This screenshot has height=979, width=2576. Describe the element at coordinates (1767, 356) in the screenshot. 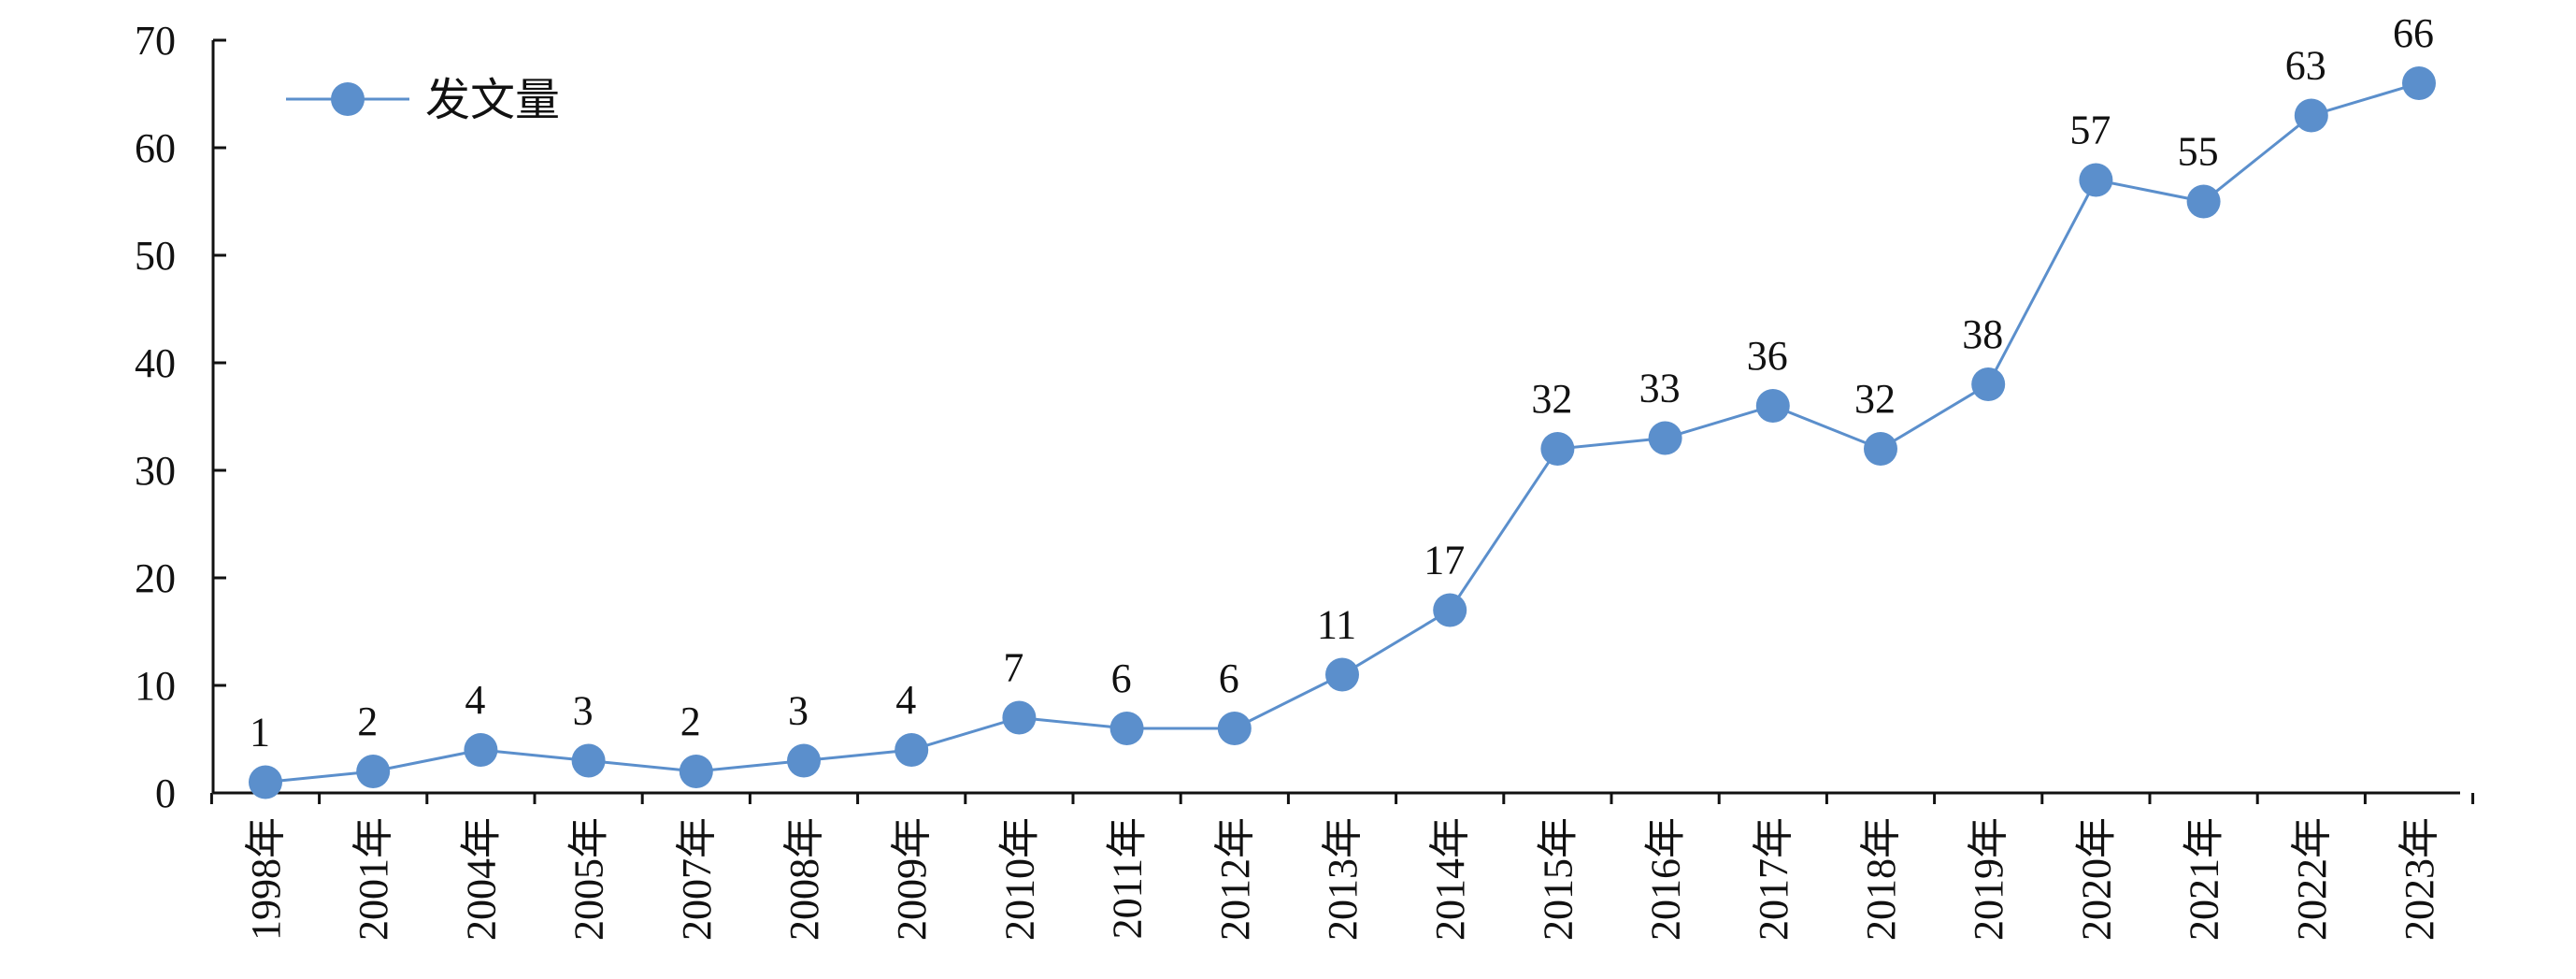

I see `data-label: 36` at that location.